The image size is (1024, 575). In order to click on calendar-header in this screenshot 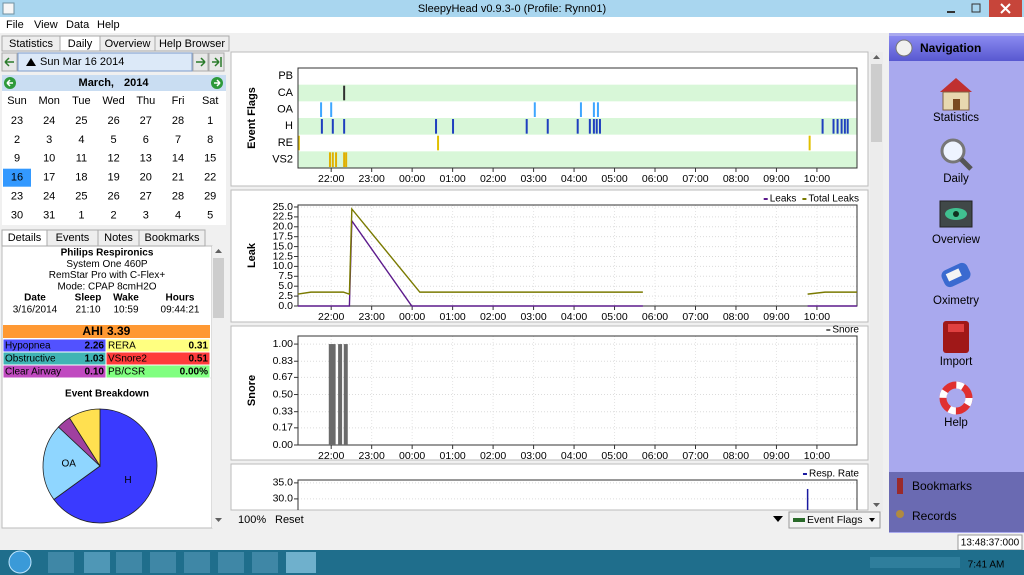, I will do `click(114, 83)`.